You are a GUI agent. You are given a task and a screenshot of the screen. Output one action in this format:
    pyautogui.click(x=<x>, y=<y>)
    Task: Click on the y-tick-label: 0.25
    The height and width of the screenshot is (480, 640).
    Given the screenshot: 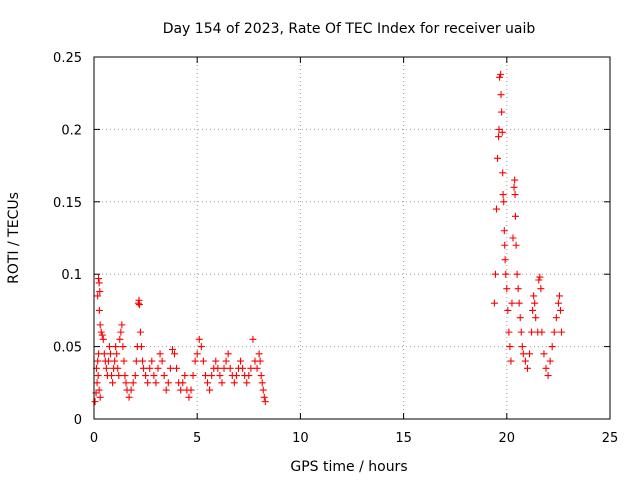 What is the action you would take?
    pyautogui.click(x=67, y=58)
    